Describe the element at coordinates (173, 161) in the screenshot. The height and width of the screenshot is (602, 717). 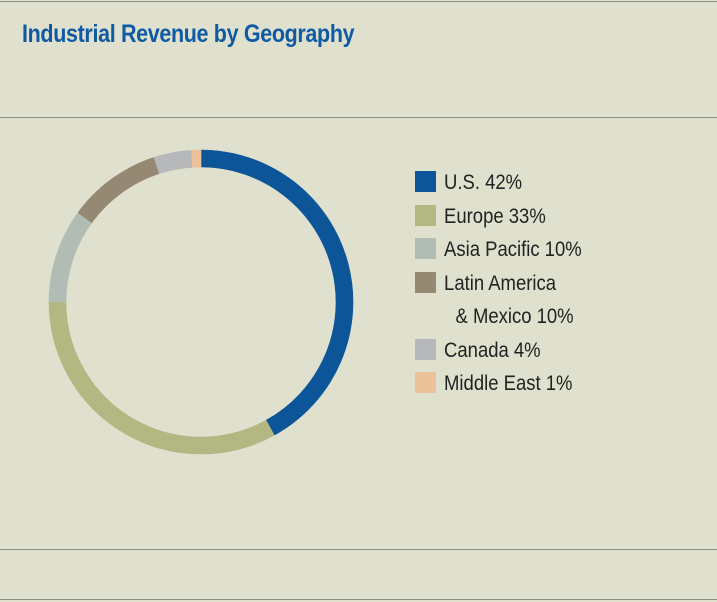
I see `donut-slice-canada` at that location.